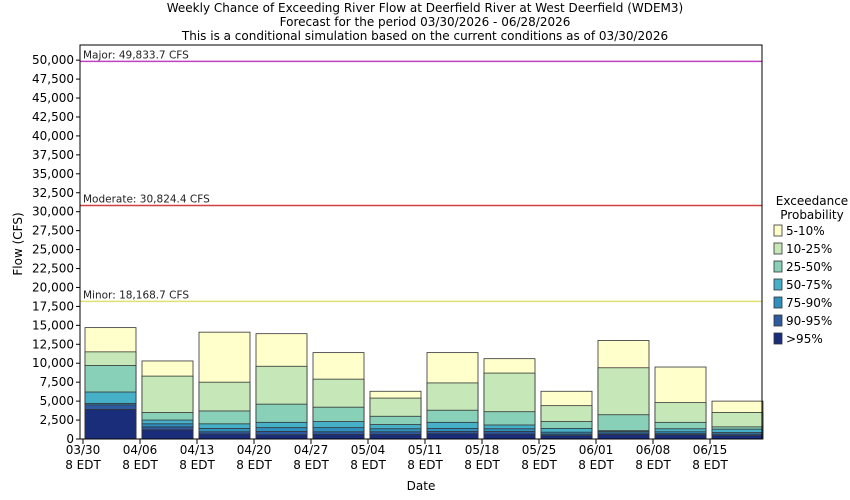 This screenshot has height=500, width=850. What do you see at coordinates (809, 321) in the screenshot?
I see `legend-label: 90-95%` at bounding box center [809, 321].